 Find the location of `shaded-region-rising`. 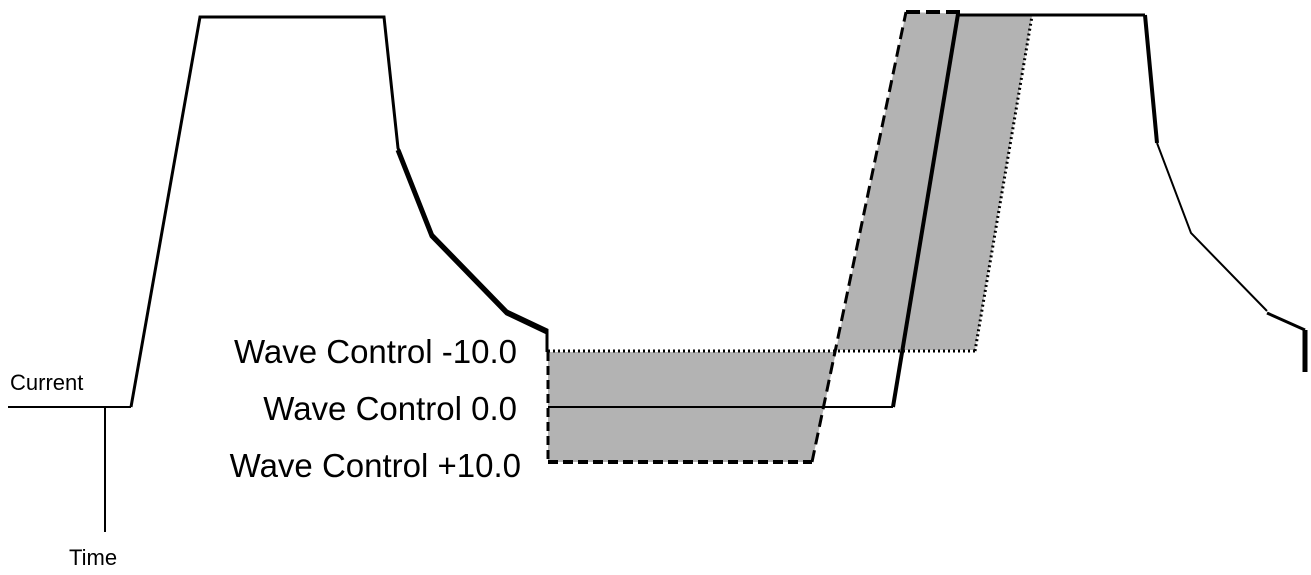

shaded-region-rising is located at coordinates (934, 181).